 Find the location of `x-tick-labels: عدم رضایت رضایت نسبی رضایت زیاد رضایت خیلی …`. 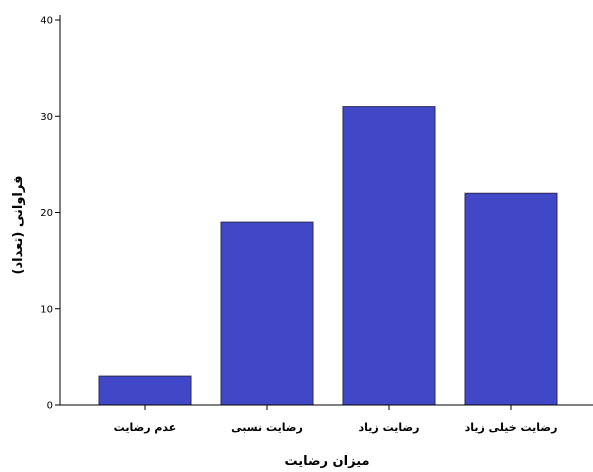

x-tick-labels: عدم رضایت رضایت نسبی رضایت زیاد رضایت خیلی … is located at coordinates (336, 419).